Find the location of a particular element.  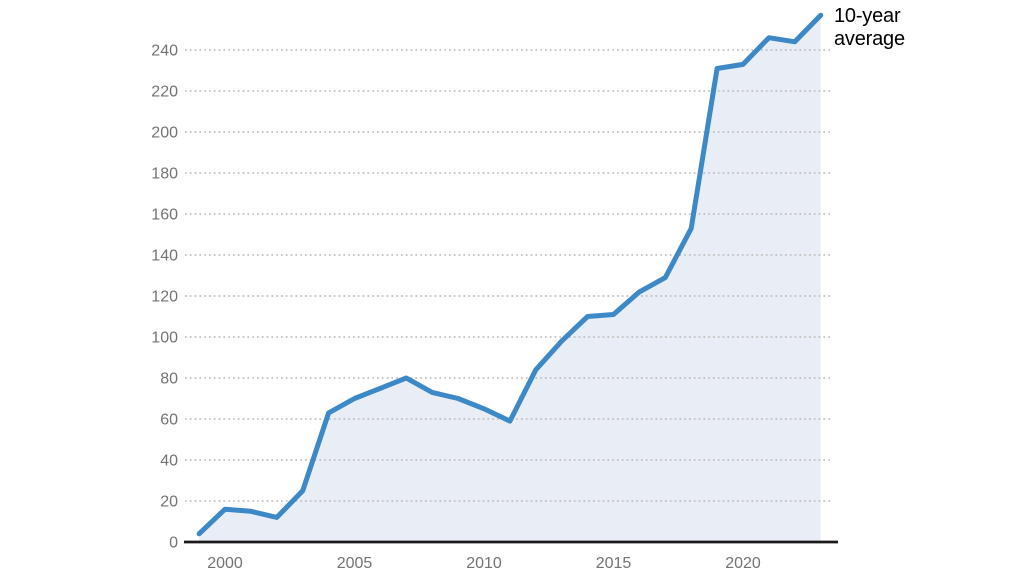

y-tick-label: 100 is located at coordinates (164, 338).